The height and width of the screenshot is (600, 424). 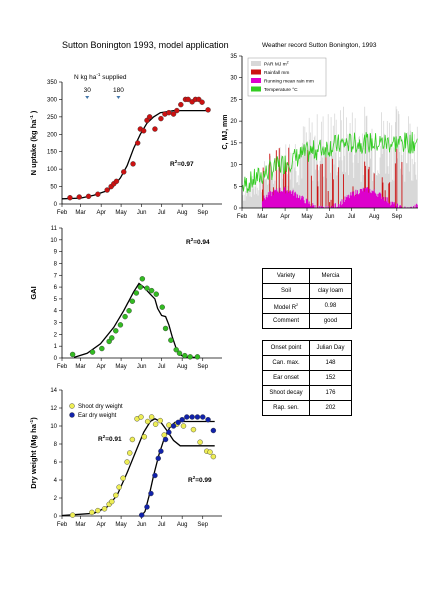 What do you see at coordinates (297, 304) in the screenshot?
I see `model-r-sup: 2` at bounding box center [297, 304].